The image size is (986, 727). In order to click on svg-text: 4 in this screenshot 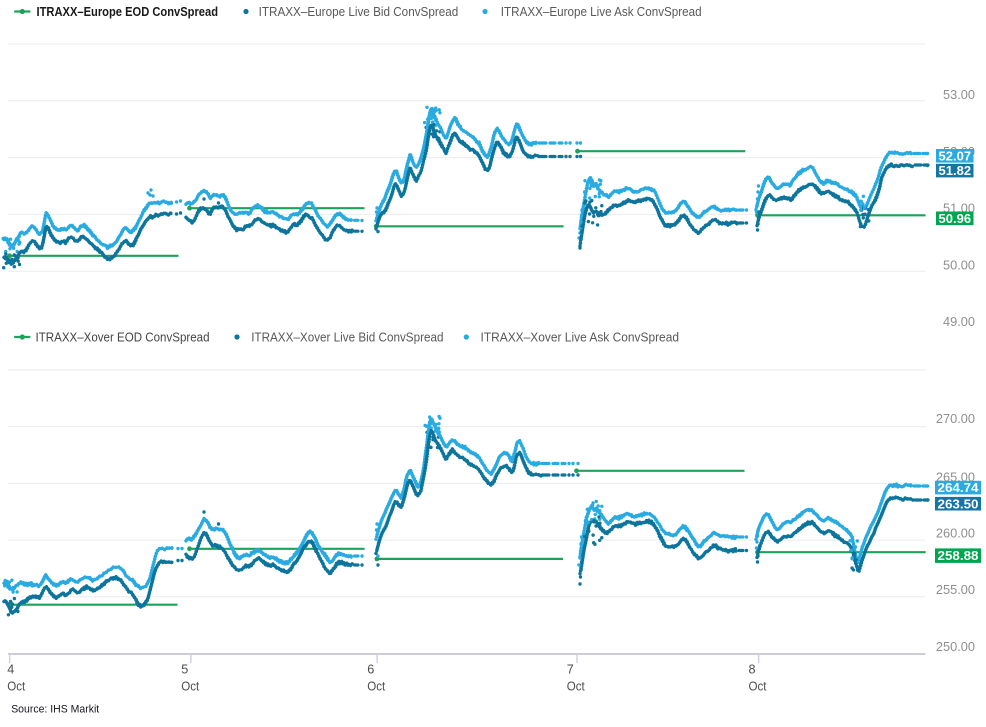, I will do `click(10, 669)`.